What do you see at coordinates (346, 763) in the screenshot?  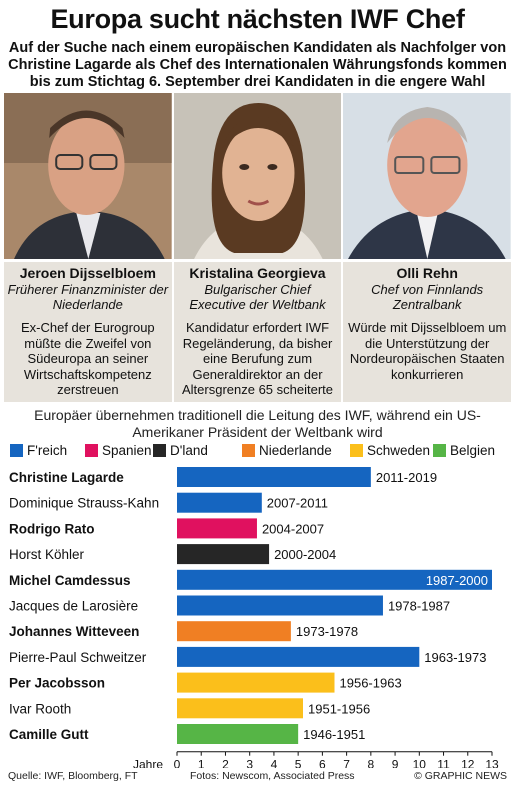 I see `x-tick-label: 7` at bounding box center [346, 763].